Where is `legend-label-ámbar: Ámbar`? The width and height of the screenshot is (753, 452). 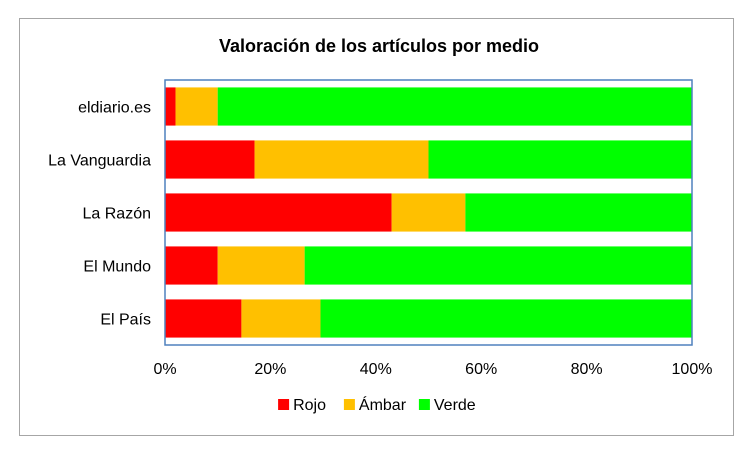 legend-label-ámbar: Ámbar is located at coordinates (383, 404).